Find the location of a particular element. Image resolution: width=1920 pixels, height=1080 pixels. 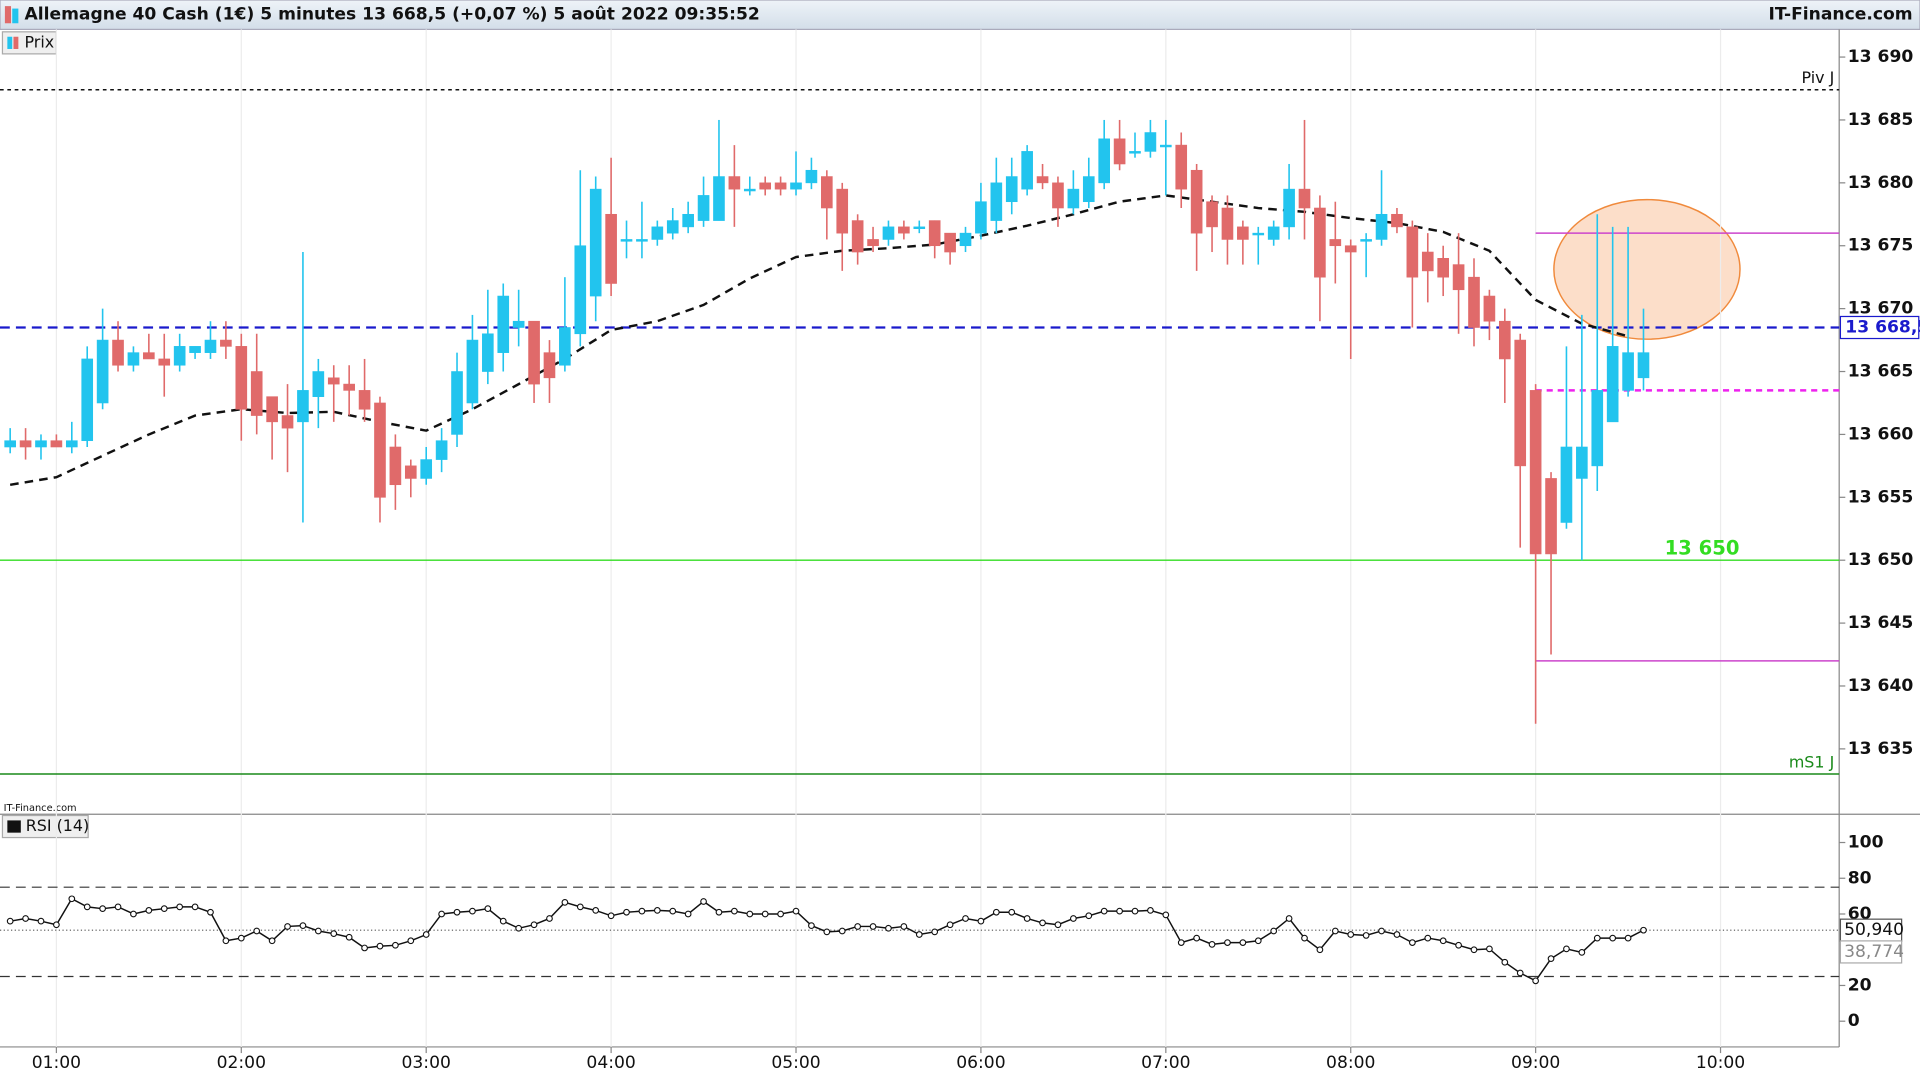

header-icon is located at coordinates (15, 16).